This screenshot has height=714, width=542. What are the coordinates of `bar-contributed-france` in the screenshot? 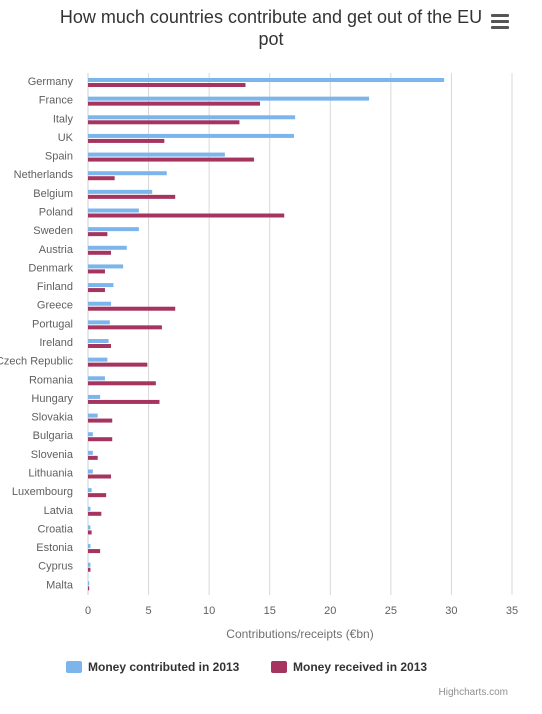 It's located at (229, 98).